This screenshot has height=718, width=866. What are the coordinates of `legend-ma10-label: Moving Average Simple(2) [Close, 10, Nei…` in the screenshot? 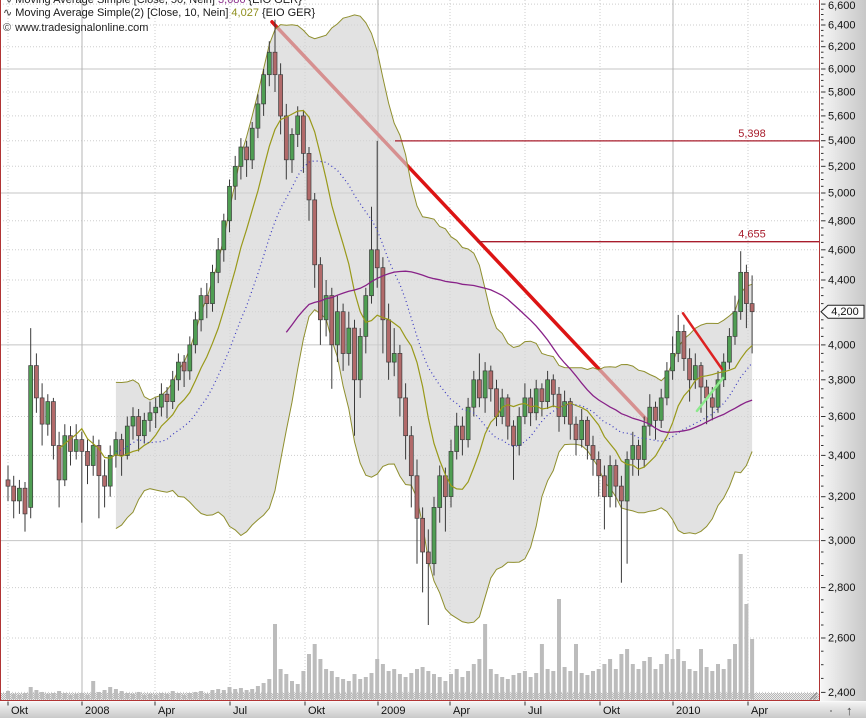 It's located at (122, 13).